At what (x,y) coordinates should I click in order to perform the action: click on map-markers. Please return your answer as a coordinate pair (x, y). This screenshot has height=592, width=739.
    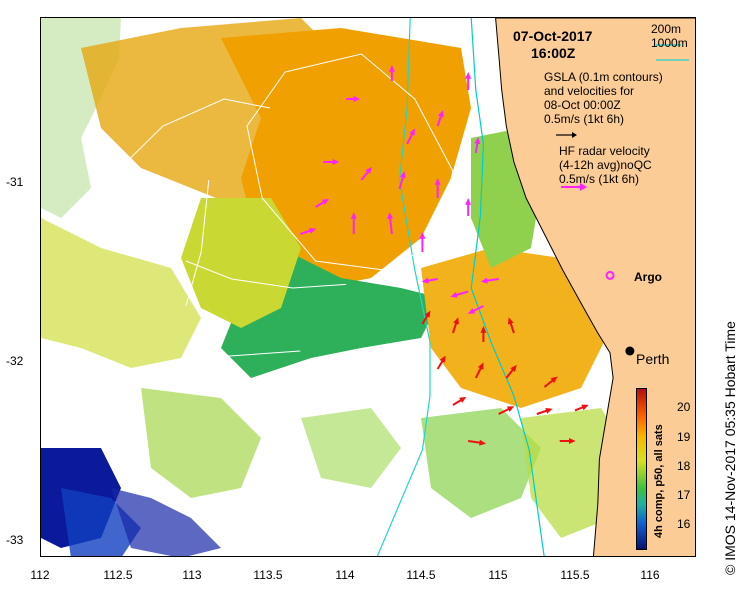
    Looking at the image, I should click on (620, 313).